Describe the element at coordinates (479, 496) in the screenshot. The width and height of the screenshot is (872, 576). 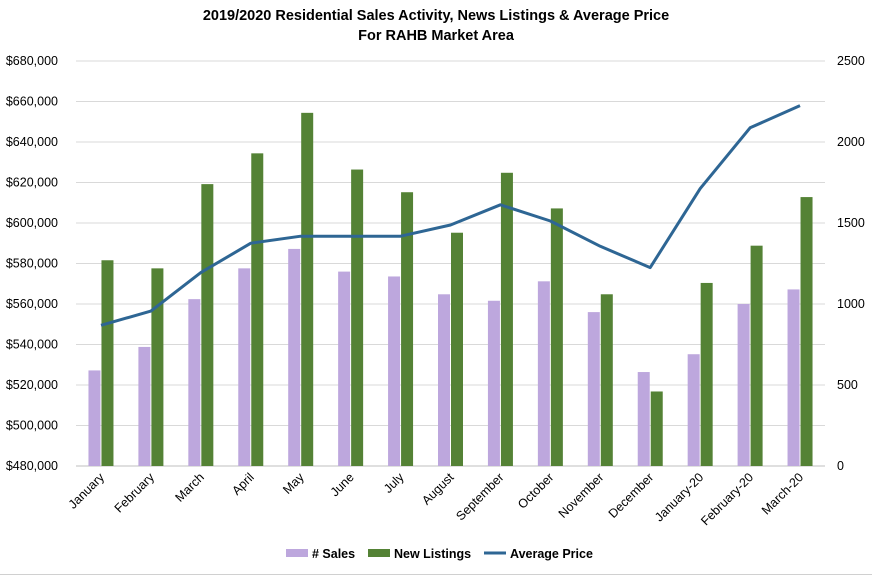
I see `x-tick-label: September` at that location.